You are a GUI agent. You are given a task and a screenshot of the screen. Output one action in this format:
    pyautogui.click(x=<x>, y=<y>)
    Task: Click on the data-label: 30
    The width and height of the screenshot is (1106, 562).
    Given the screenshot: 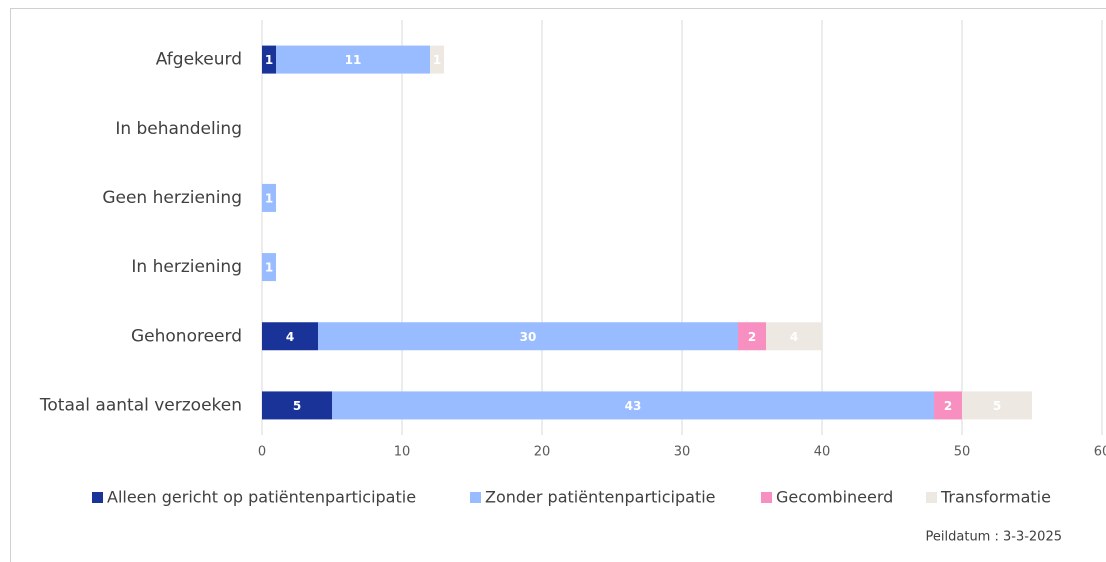 What is the action you would take?
    pyautogui.click(x=528, y=337)
    